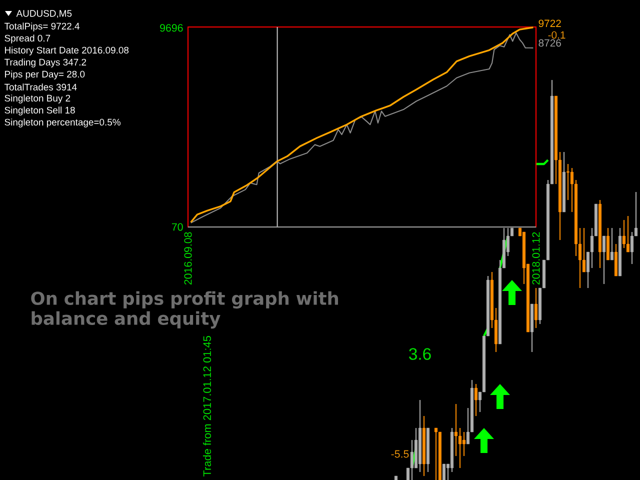 The height and width of the screenshot is (480, 640). What do you see at coordinates (67, 51) in the screenshot?
I see `text: History Start Date 2016.09.08` at bounding box center [67, 51].